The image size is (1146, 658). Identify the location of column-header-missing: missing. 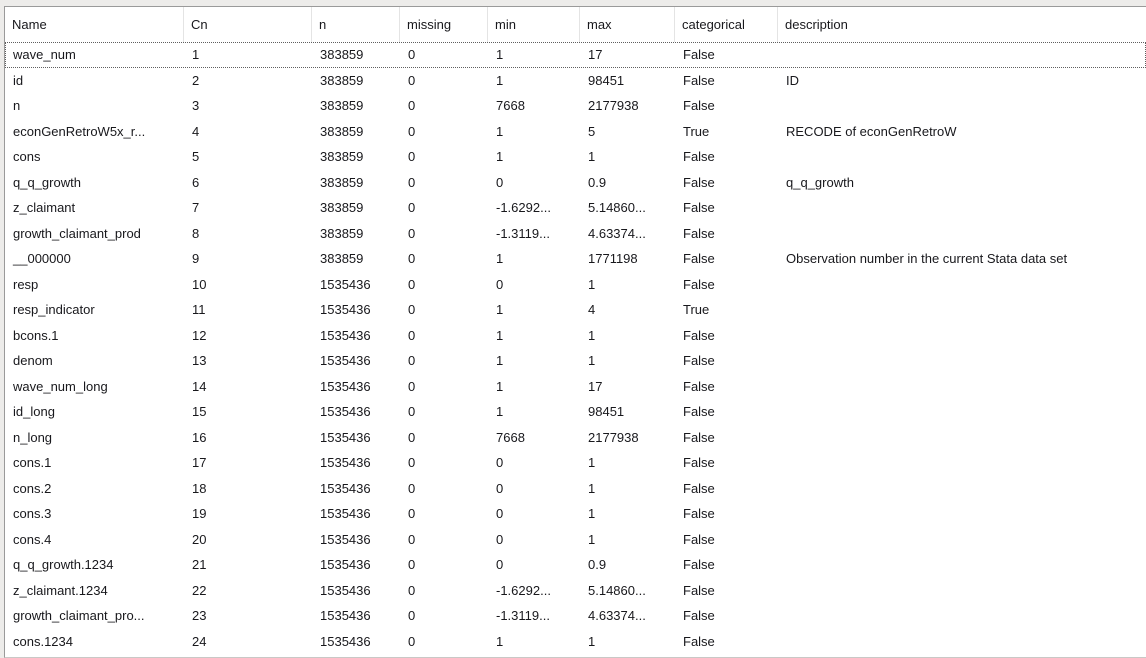
(444, 24).